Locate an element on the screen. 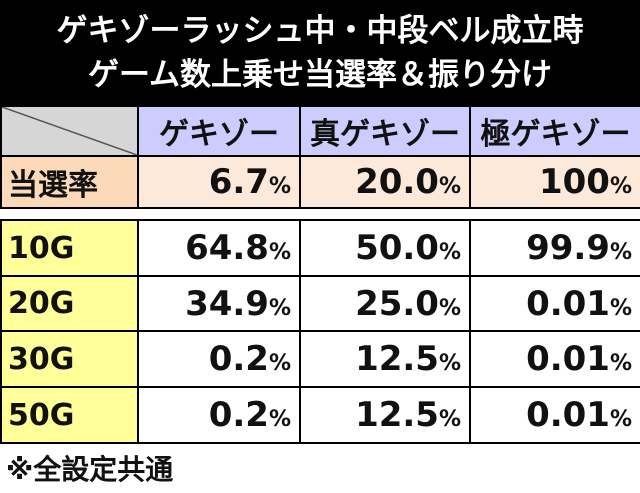 Image resolution: width=640 pixels, height=493 pixels. table-row: 10G 64.8% 50.0% 99.9% is located at coordinates (320, 248).